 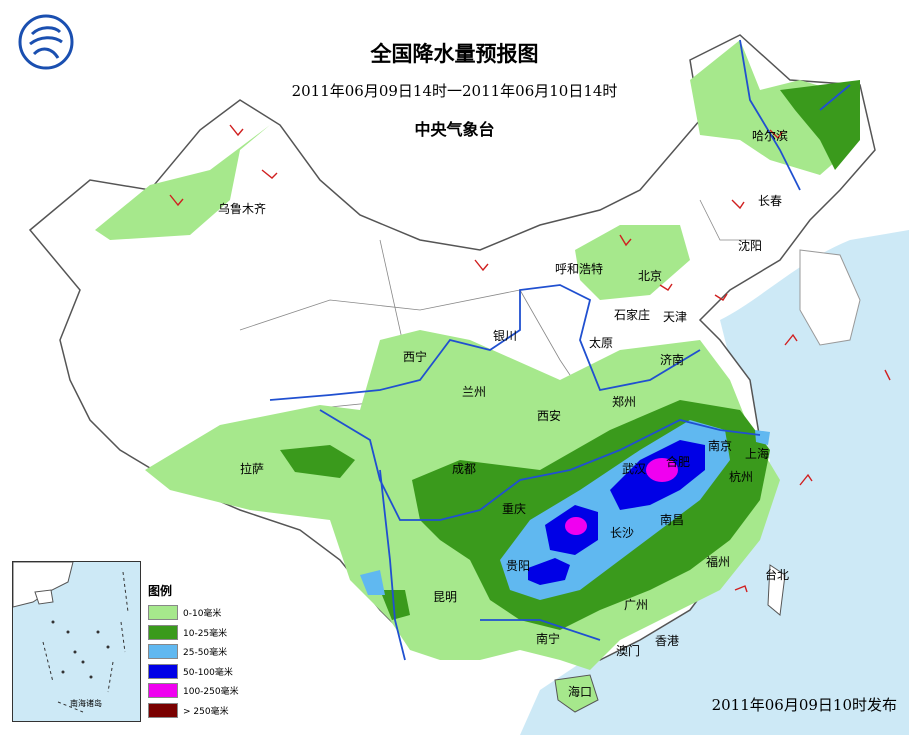 What do you see at coordinates (770, 201) in the screenshot?
I see `city-label: 长春` at bounding box center [770, 201].